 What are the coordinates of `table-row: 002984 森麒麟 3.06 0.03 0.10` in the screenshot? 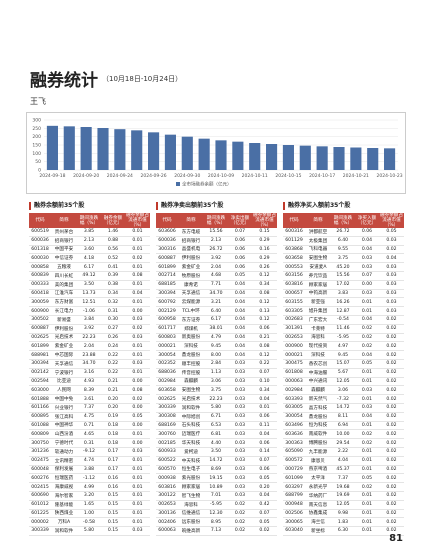 It's located at (216, 382).